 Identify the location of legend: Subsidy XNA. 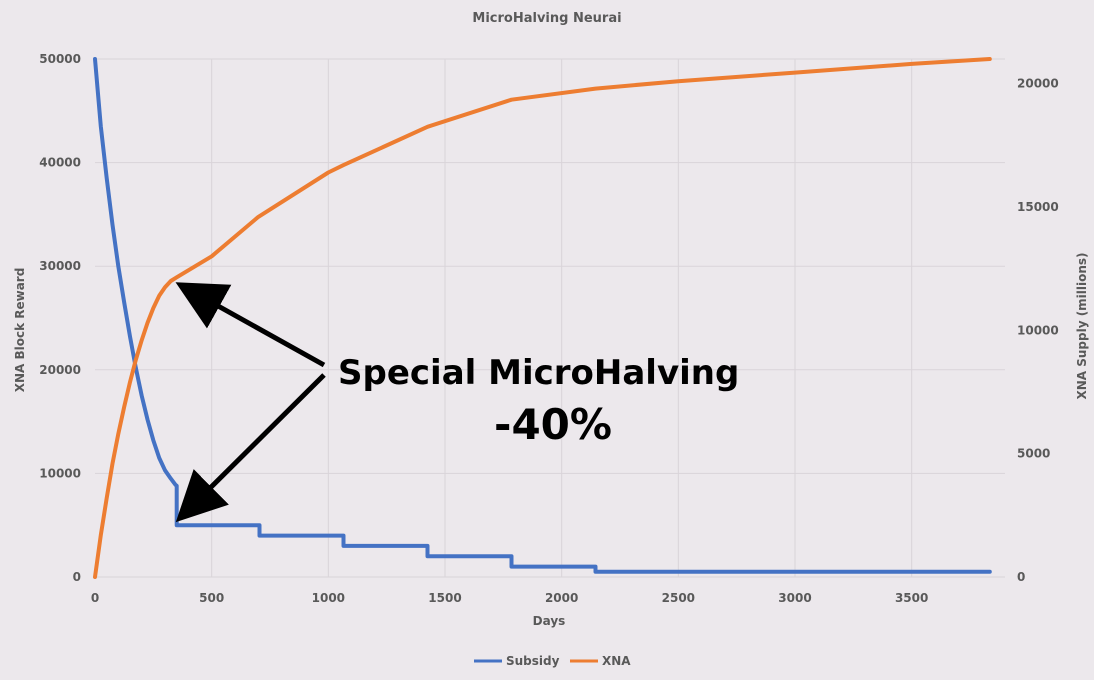
(552, 661).